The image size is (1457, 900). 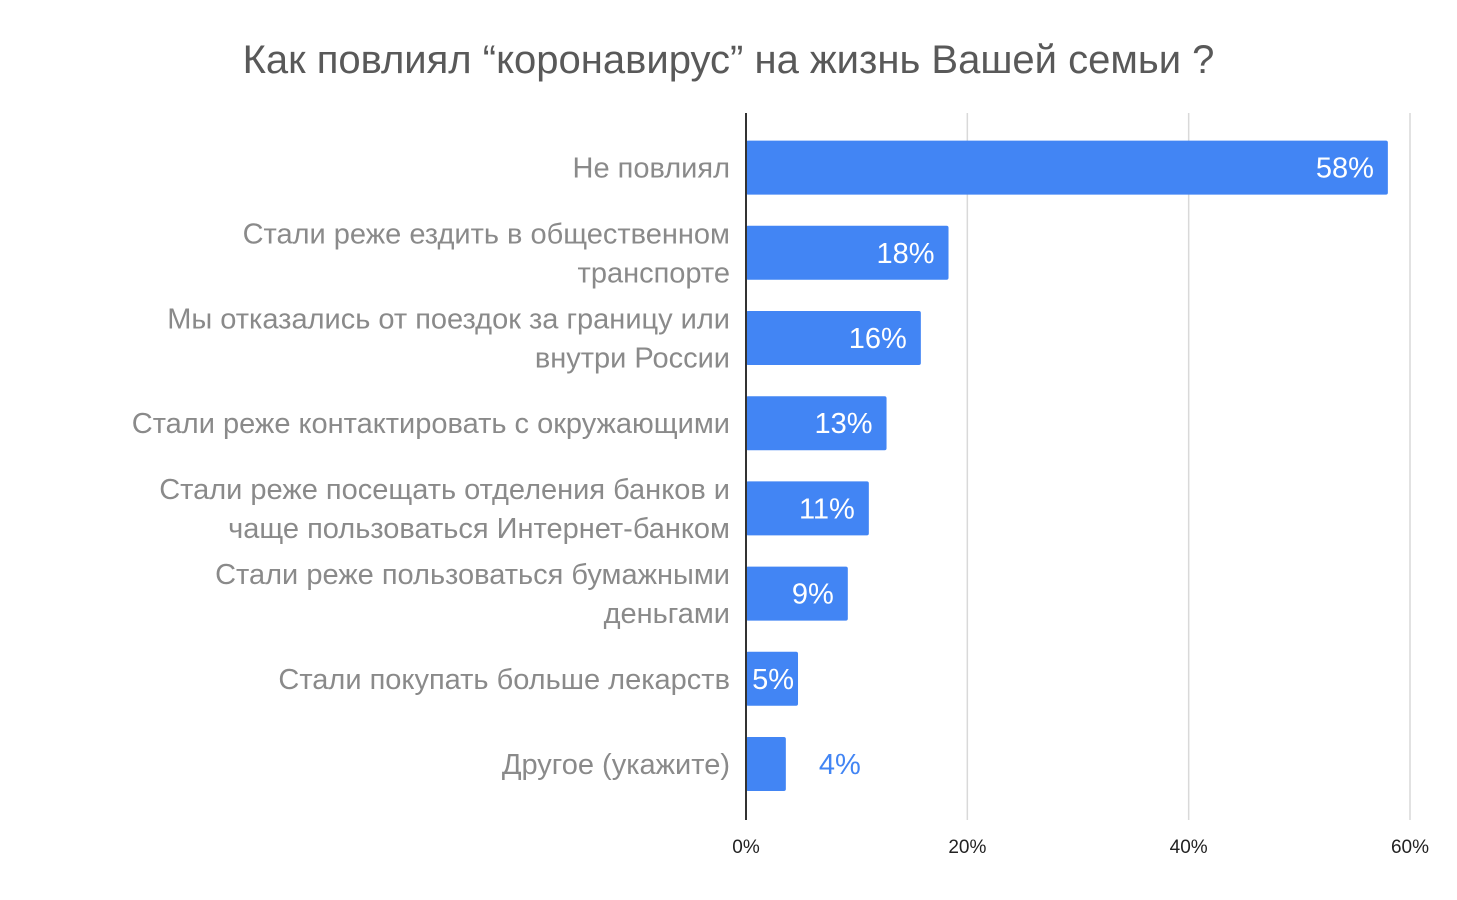 I want to click on x-tick-label: 0%, so click(x=746, y=847).